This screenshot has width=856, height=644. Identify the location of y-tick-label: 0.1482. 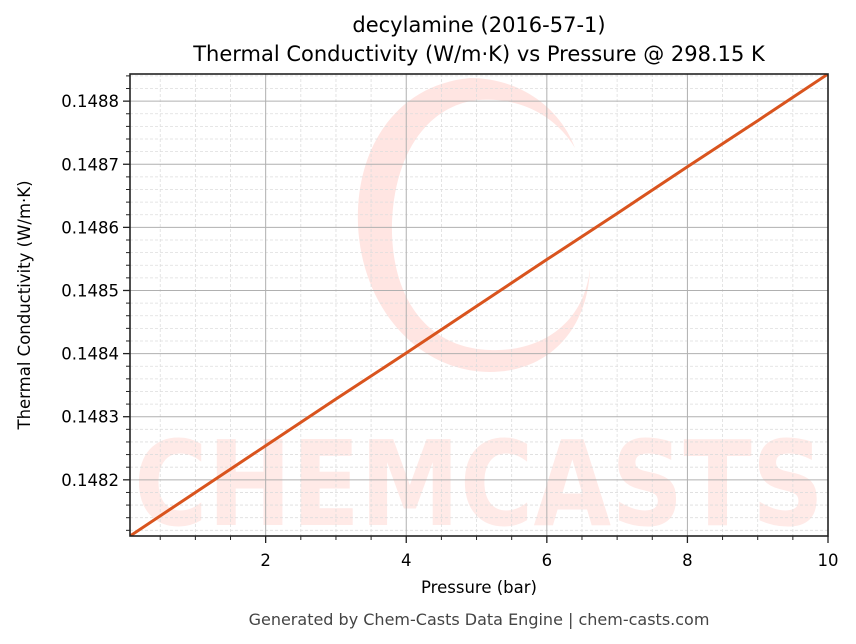
(90, 480).